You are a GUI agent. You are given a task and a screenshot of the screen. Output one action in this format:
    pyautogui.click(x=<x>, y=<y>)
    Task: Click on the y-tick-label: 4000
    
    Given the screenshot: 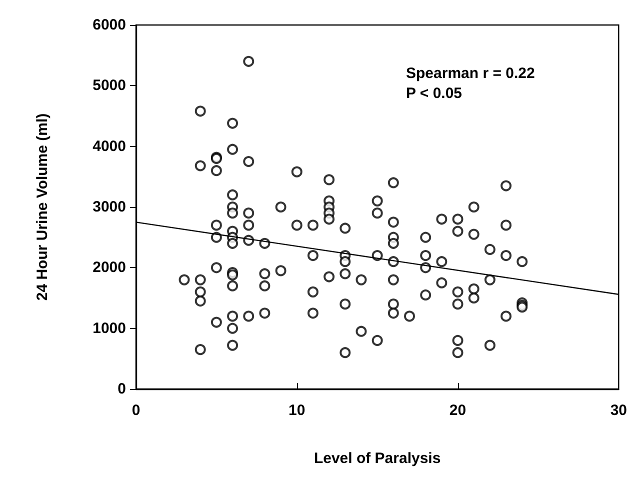 What is the action you would take?
    pyautogui.click(x=109, y=146)
    